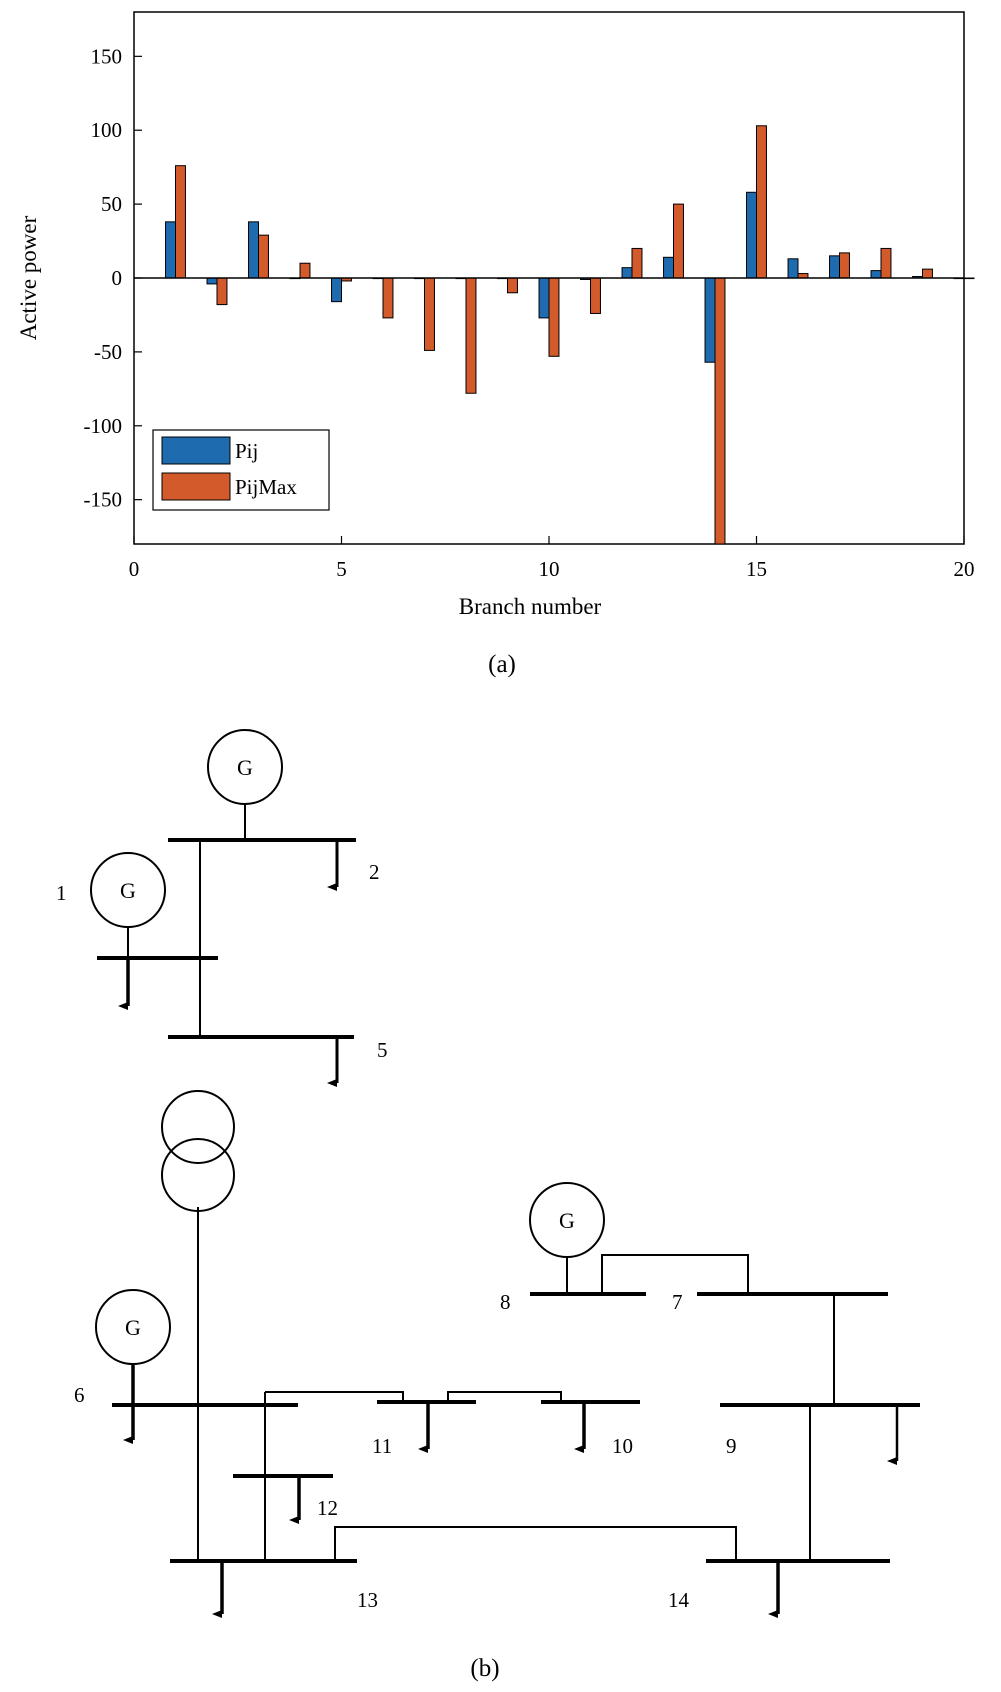 The width and height of the screenshot is (1001, 1692). What do you see at coordinates (327, 1508) in the screenshot?
I see `bus-label-12: 12` at bounding box center [327, 1508].